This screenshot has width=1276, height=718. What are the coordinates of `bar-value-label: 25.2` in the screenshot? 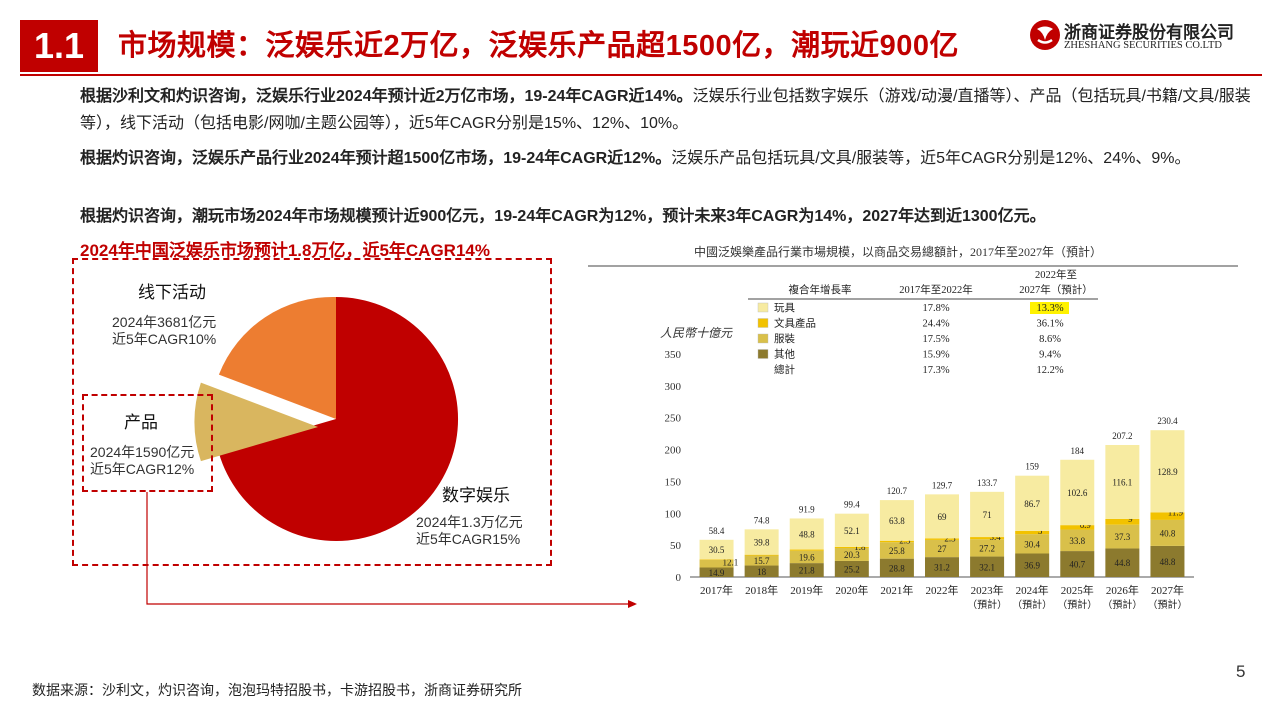 It's located at (852, 569).